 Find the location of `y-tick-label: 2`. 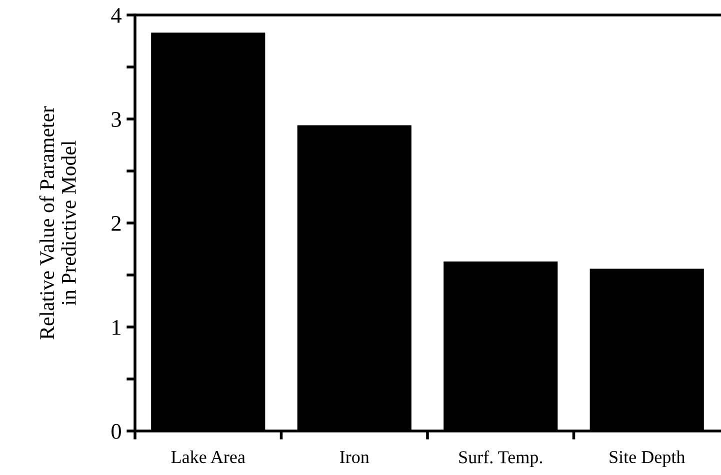

y-tick-label: 2 is located at coordinates (116, 223).